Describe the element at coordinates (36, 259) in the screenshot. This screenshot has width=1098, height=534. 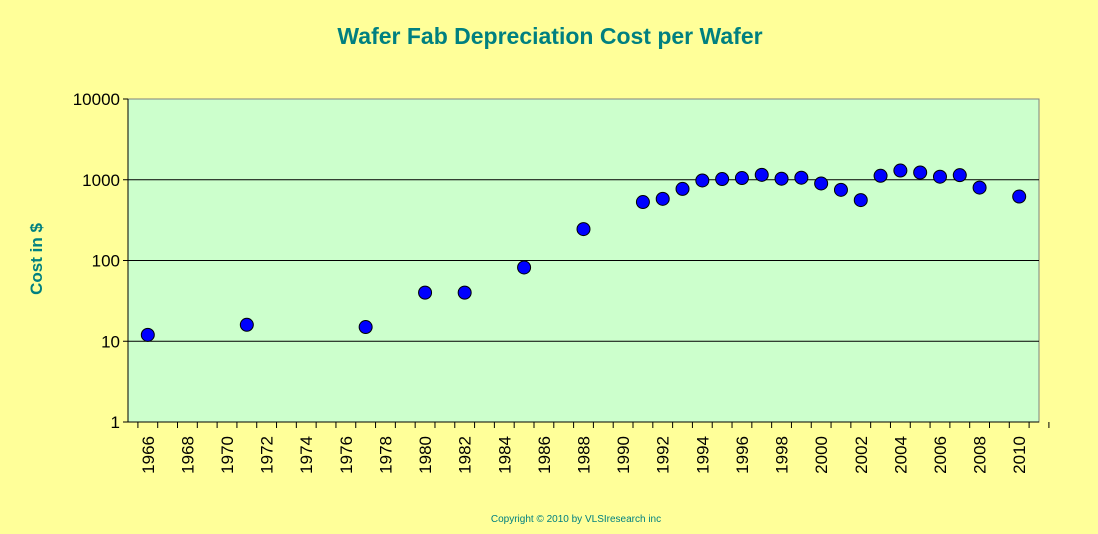
I see `y-axis-label: Cost in $` at that location.